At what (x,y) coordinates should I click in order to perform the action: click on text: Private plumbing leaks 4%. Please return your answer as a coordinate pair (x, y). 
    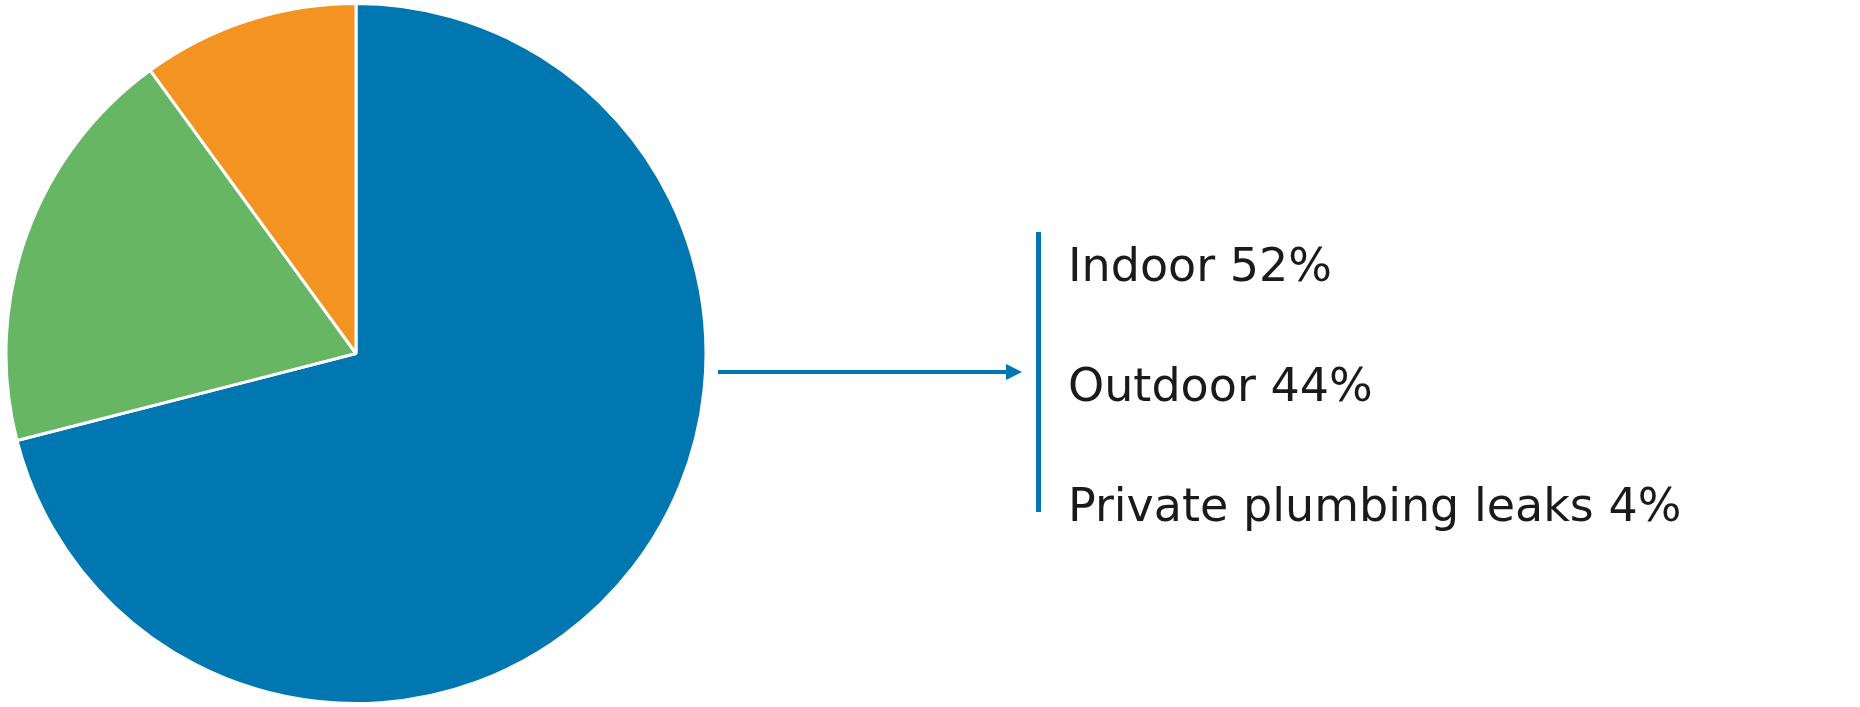
    Looking at the image, I should click on (1375, 505).